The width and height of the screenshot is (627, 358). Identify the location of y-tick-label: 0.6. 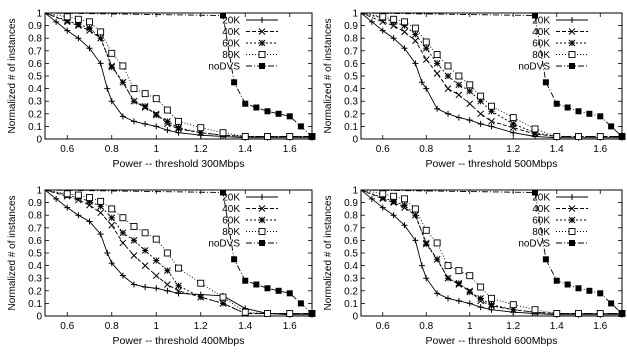
(35, 64).